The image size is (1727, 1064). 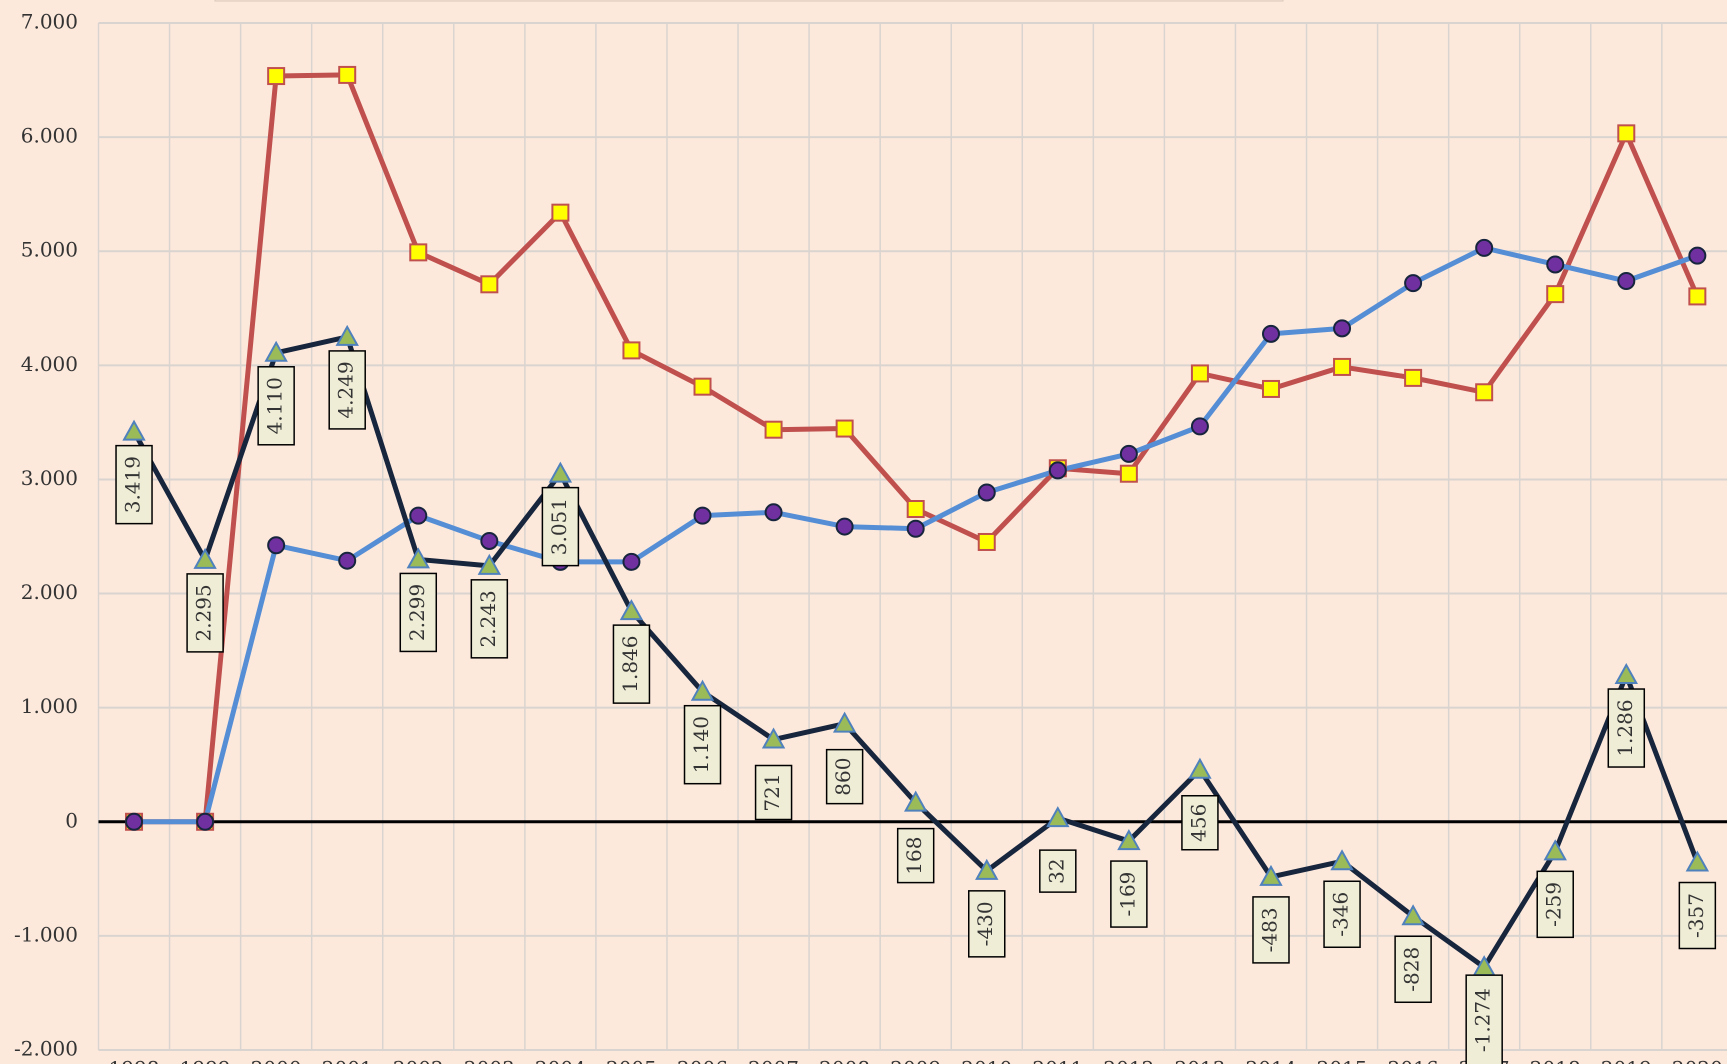 What do you see at coordinates (49, 478) in the screenshot?
I see `y-tick-label: 3.000` at bounding box center [49, 478].